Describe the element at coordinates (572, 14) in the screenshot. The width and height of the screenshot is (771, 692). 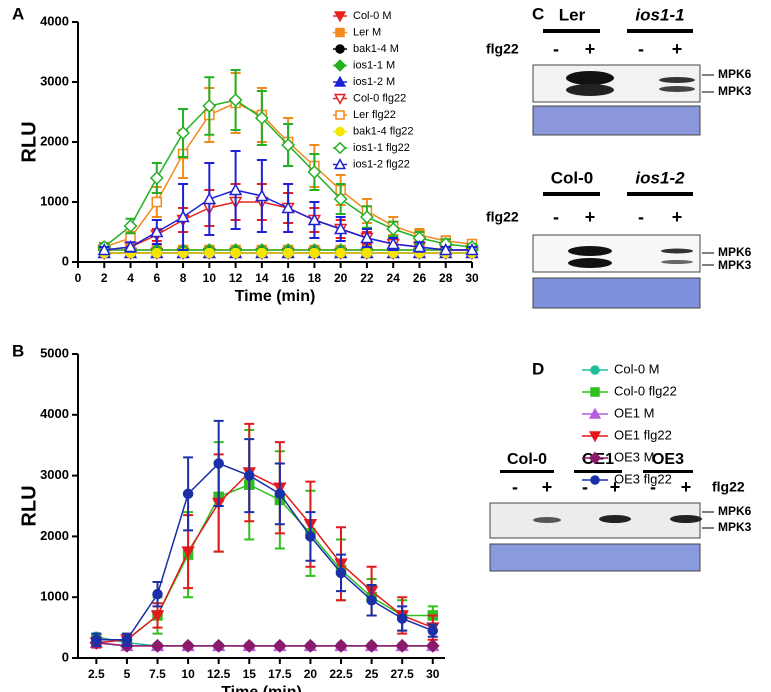
I see `genotype: Ler` at that location.